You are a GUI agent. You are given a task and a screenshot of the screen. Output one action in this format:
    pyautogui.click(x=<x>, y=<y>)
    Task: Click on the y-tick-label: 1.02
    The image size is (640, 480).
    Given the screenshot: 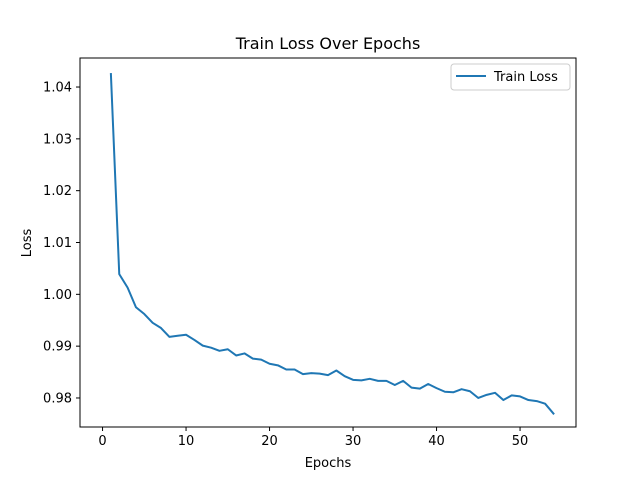 What is the action you would take?
    pyautogui.click(x=57, y=191)
    